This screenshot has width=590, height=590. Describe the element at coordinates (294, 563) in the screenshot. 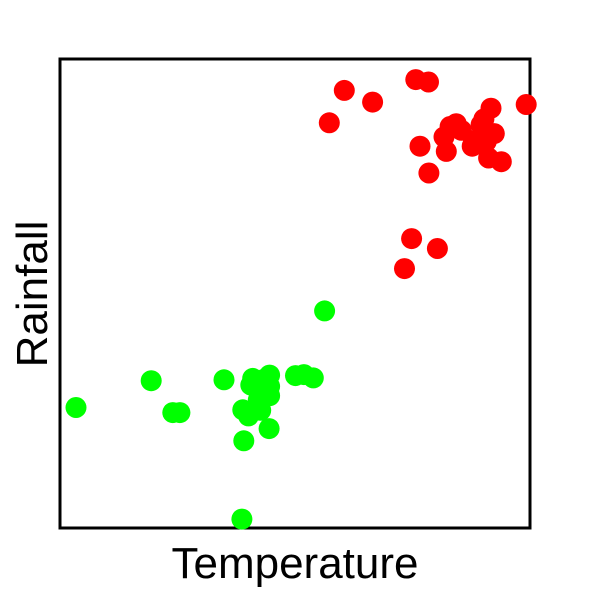

I see `x-axis-label: Temperature` at that location.